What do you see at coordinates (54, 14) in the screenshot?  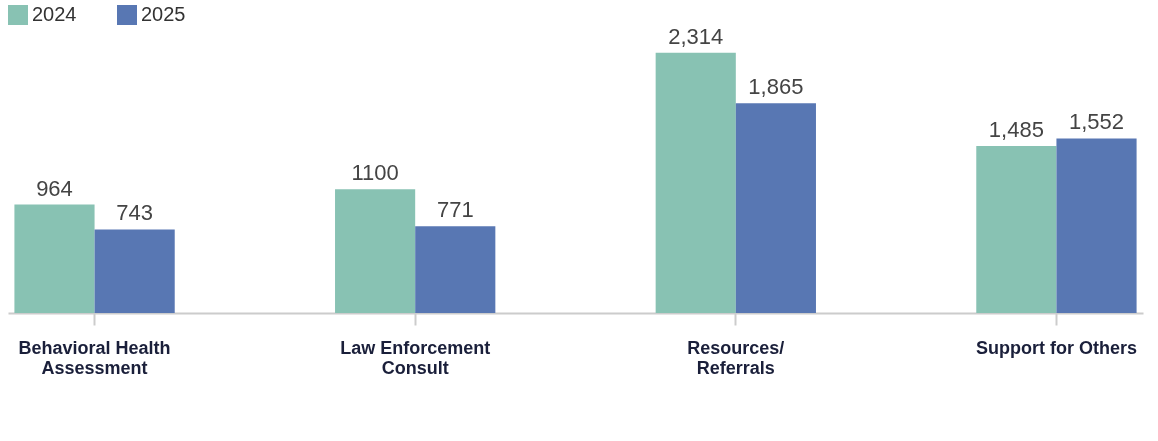 I see `legend-label: 2024` at bounding box center [54, 14].